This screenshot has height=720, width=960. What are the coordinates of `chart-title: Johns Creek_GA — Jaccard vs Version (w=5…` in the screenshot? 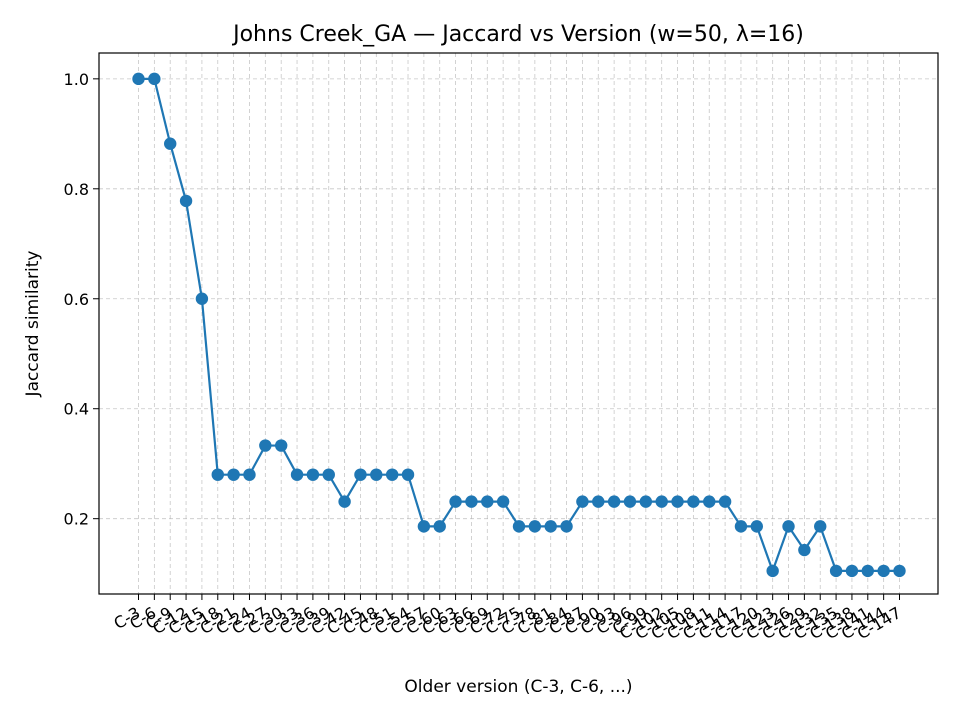 It's located at (517, 34).